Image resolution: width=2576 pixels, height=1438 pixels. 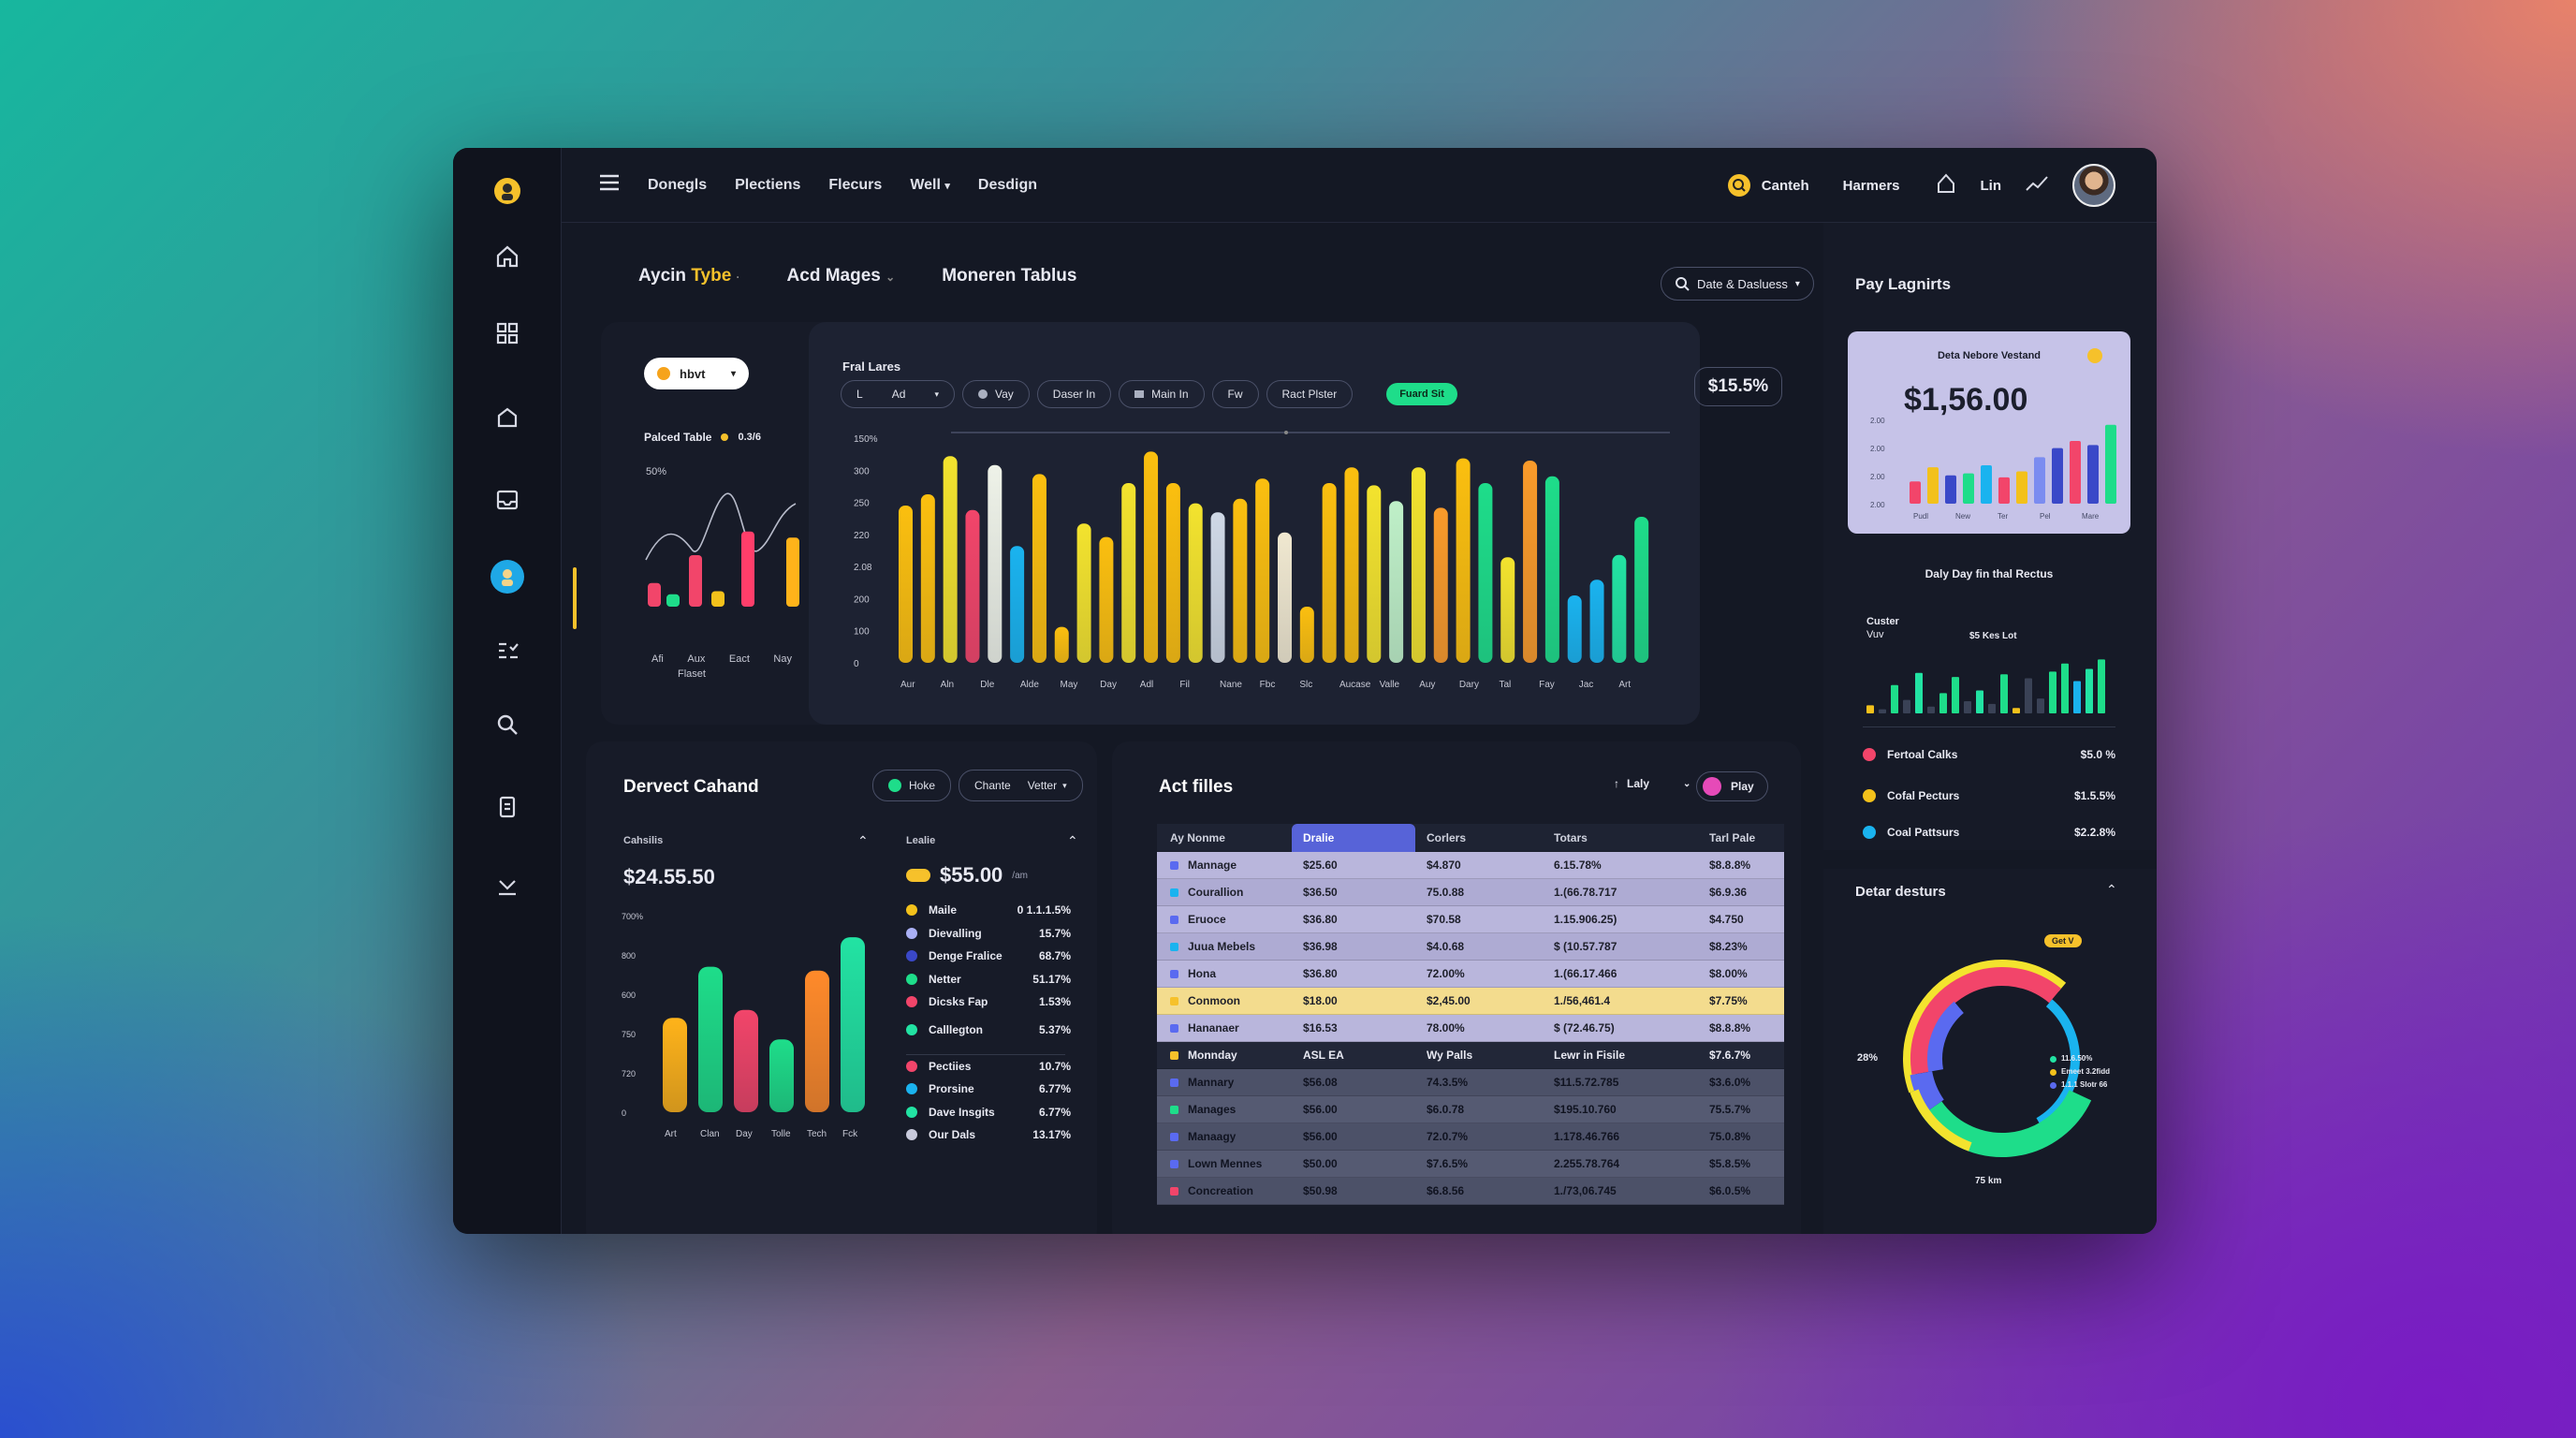 I want to click on nav-item-2: Plectiens, so click(x=768, y=184).